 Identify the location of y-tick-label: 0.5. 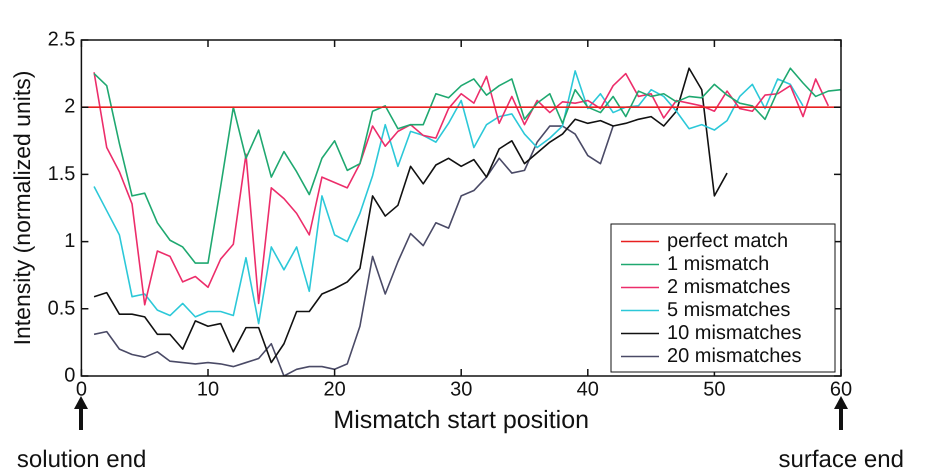
(62, 308).